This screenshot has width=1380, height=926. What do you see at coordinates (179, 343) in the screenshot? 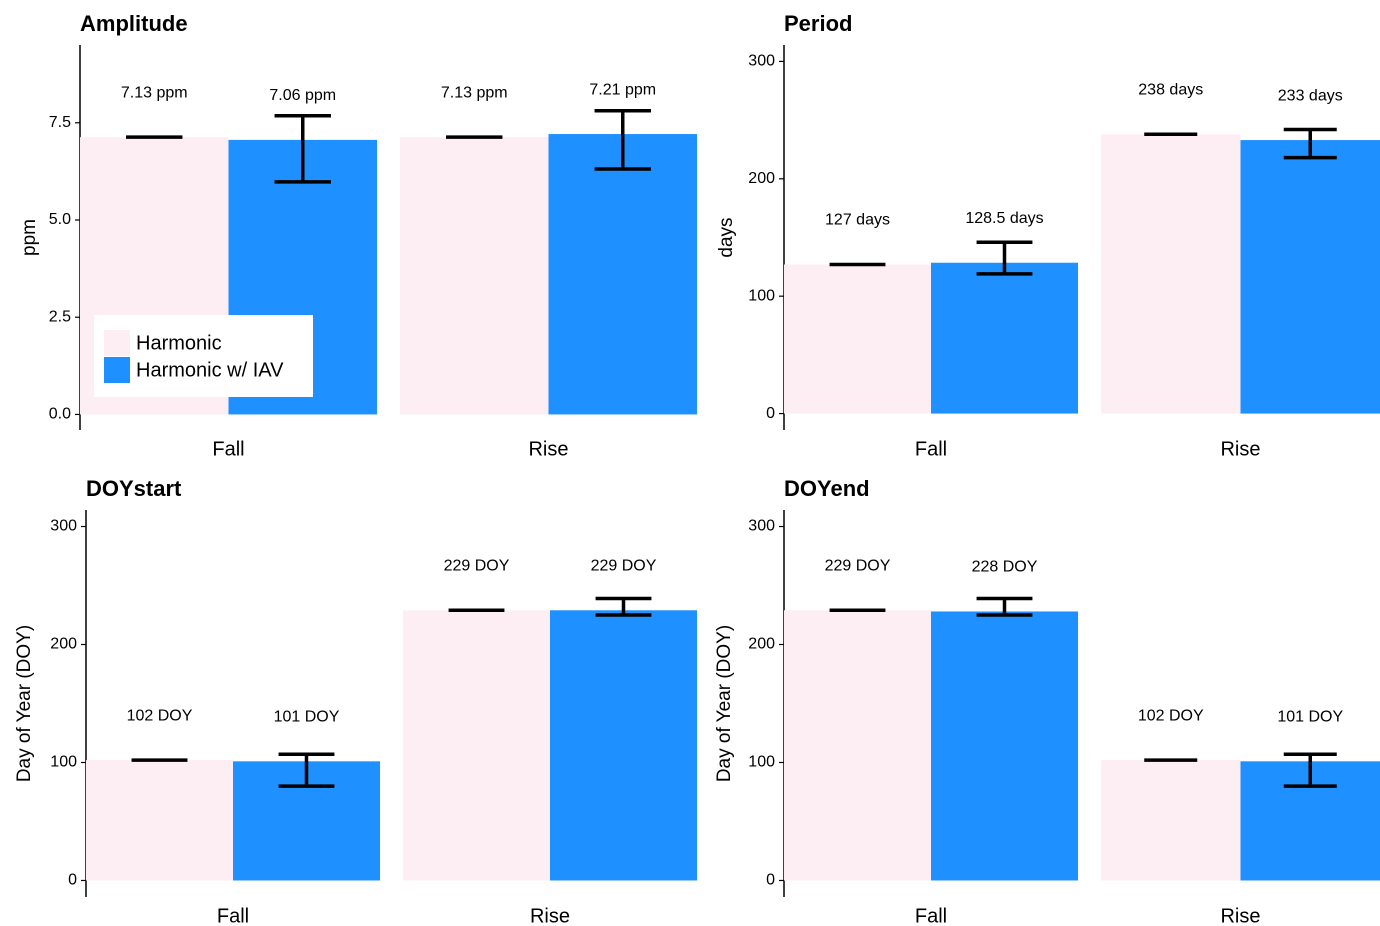
I see `legend-label: Harmonic` at bounding box center [179, 343].